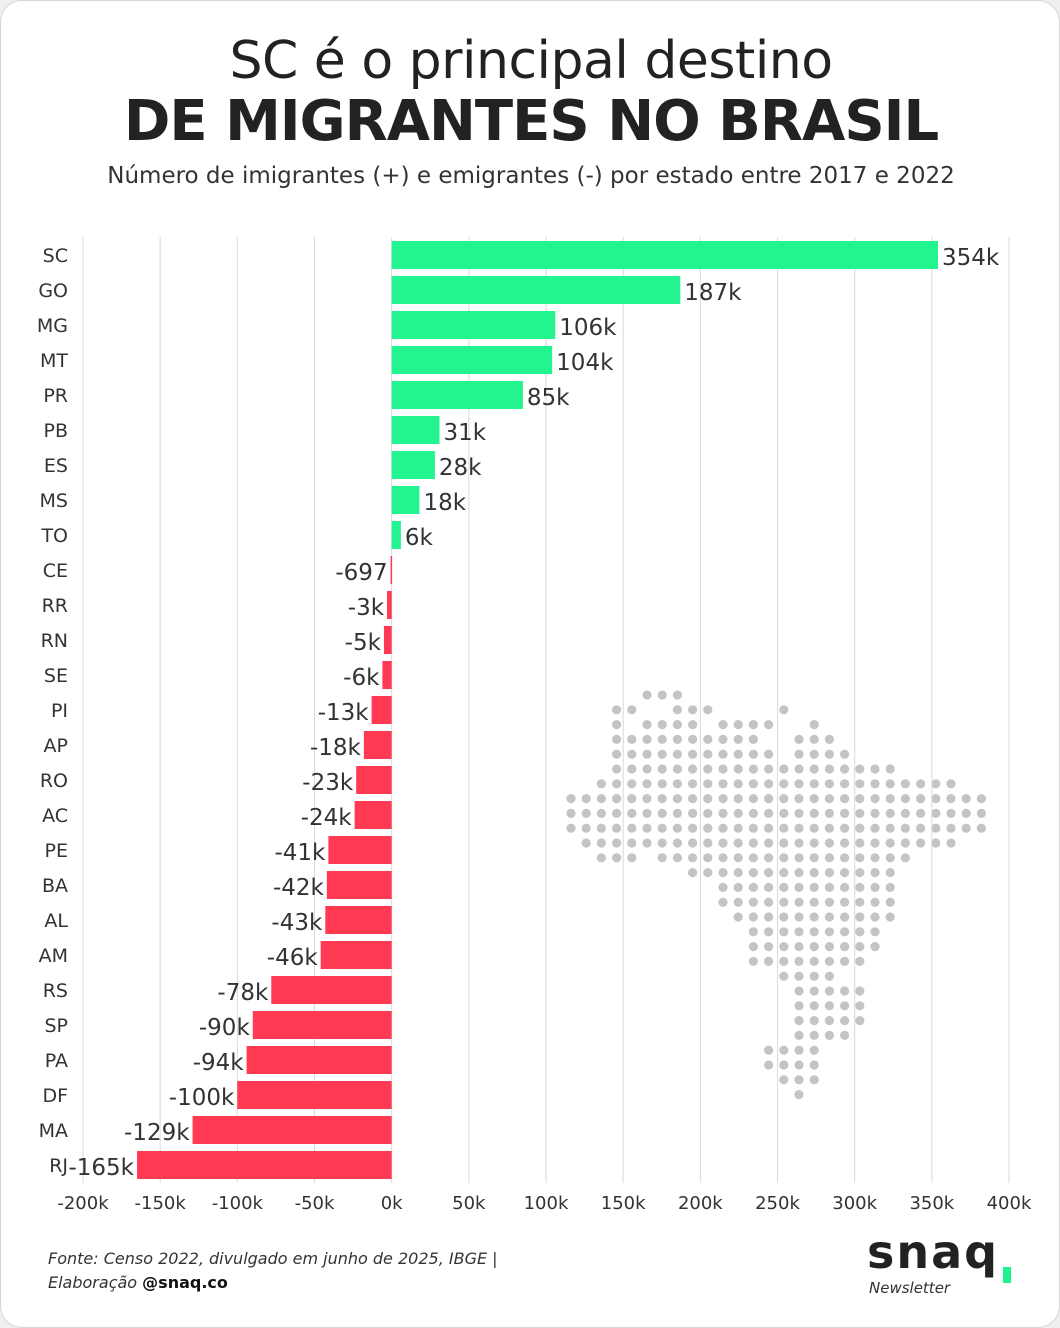 This screenshot has height=1328, width=1060. What do you see at coordinates (700, 1203) in the screenshot?
I see `x-tick-label: 200k` at bounding box center [700, 1203].